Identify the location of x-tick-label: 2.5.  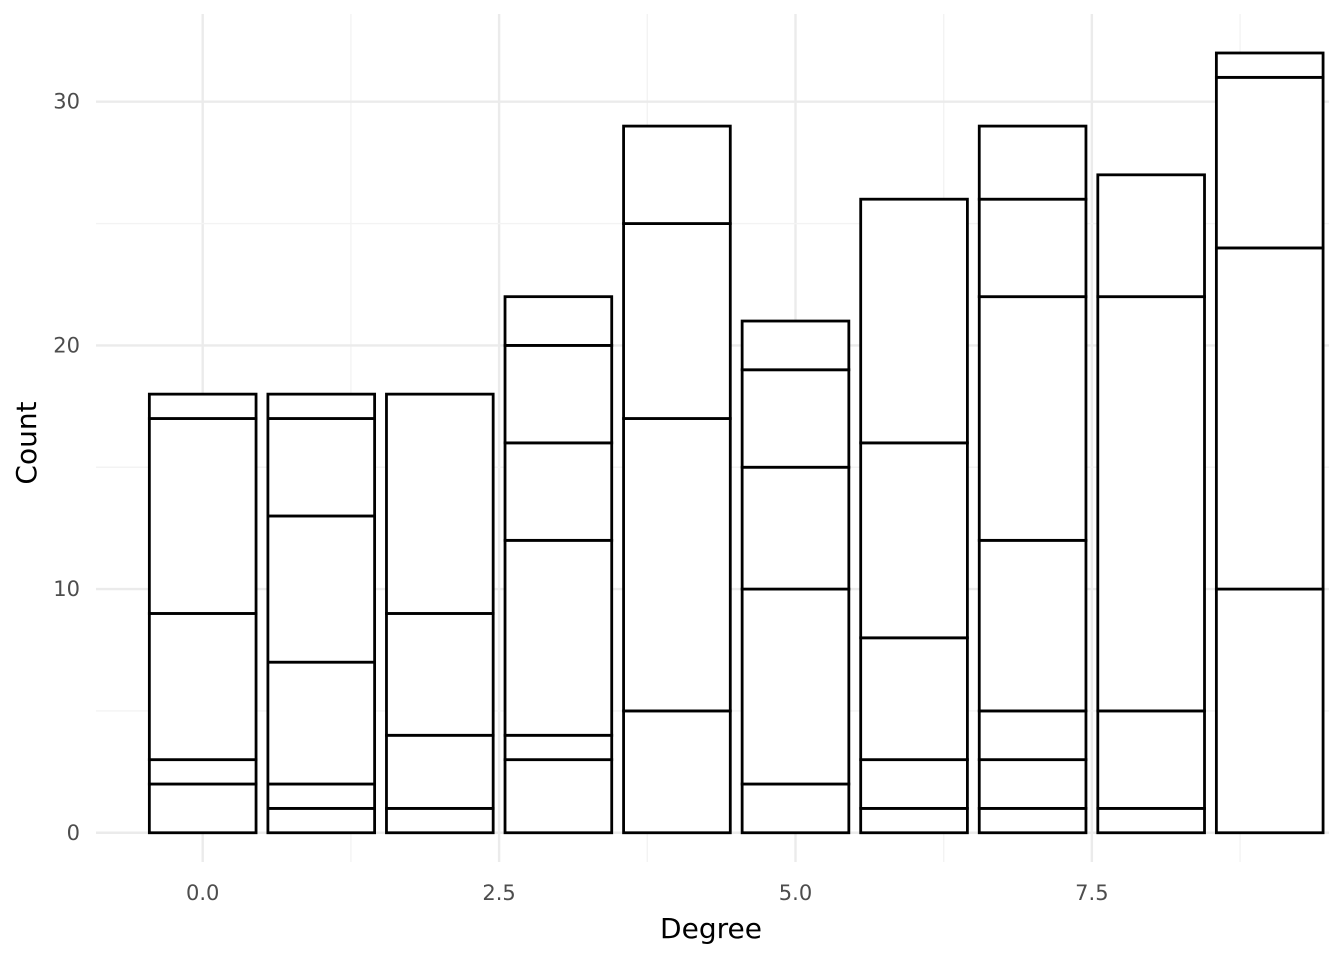
(498, 893).